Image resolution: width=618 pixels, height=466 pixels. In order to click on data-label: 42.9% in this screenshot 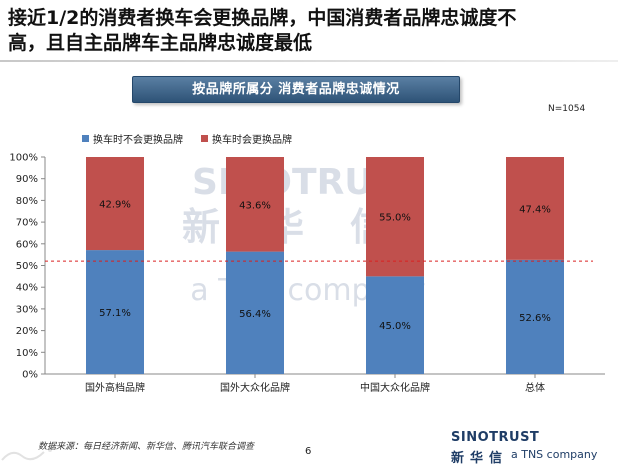, I will do `click(115, 205)`.